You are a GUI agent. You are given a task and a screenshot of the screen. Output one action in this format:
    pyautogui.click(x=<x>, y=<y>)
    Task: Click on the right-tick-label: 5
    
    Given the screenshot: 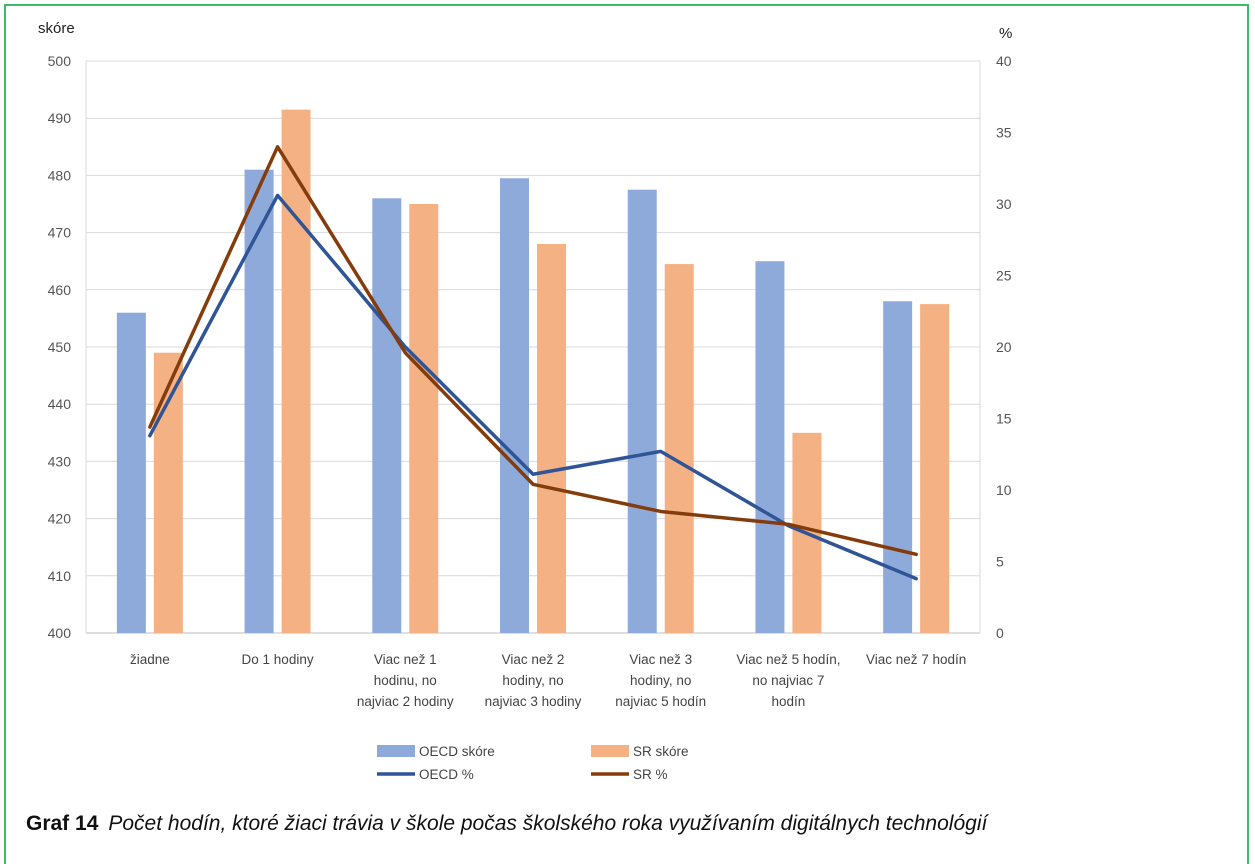 What is the action you would take?
    pyautogui.click(x=1000, y=562)
    